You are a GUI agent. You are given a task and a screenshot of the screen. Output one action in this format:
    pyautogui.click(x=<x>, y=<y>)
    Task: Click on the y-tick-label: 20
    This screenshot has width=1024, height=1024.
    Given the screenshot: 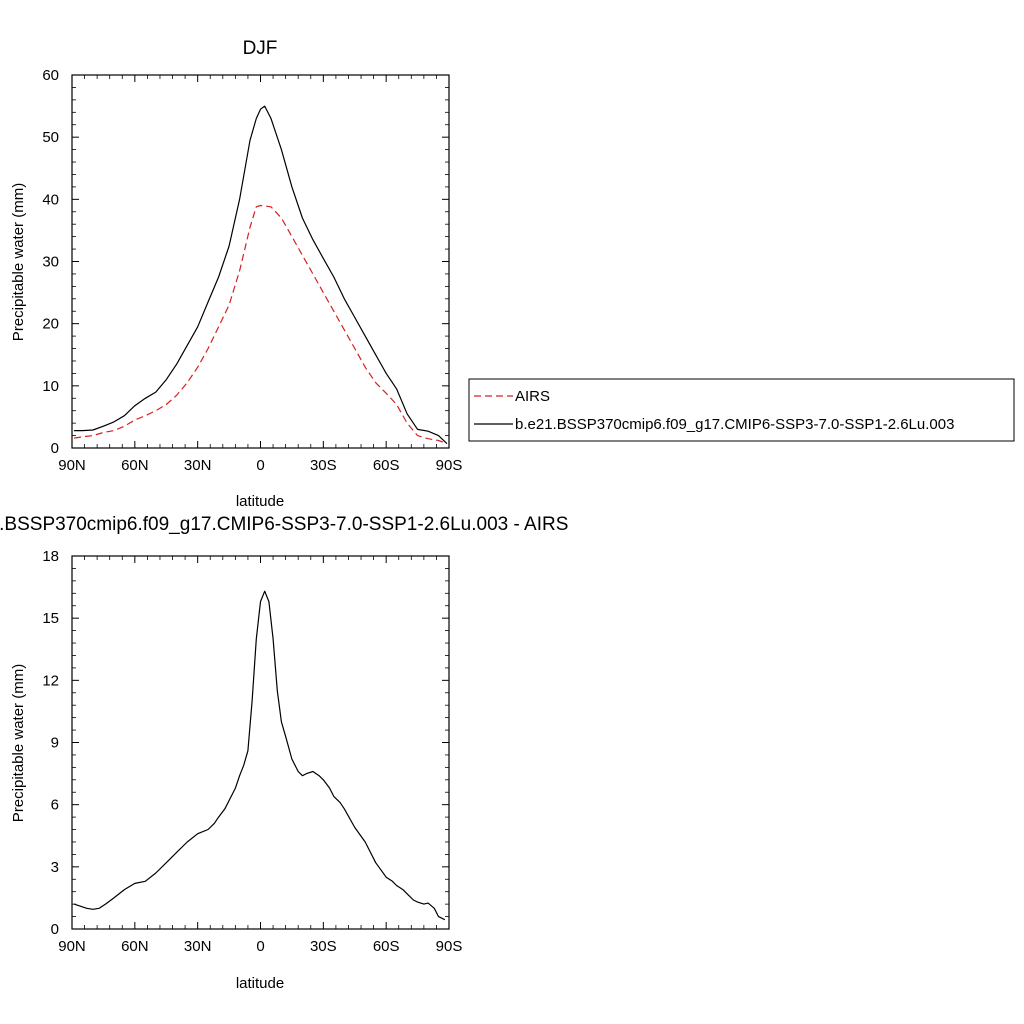 What is the action you would take?
    pyautogui.click(x=50, y=324)
    